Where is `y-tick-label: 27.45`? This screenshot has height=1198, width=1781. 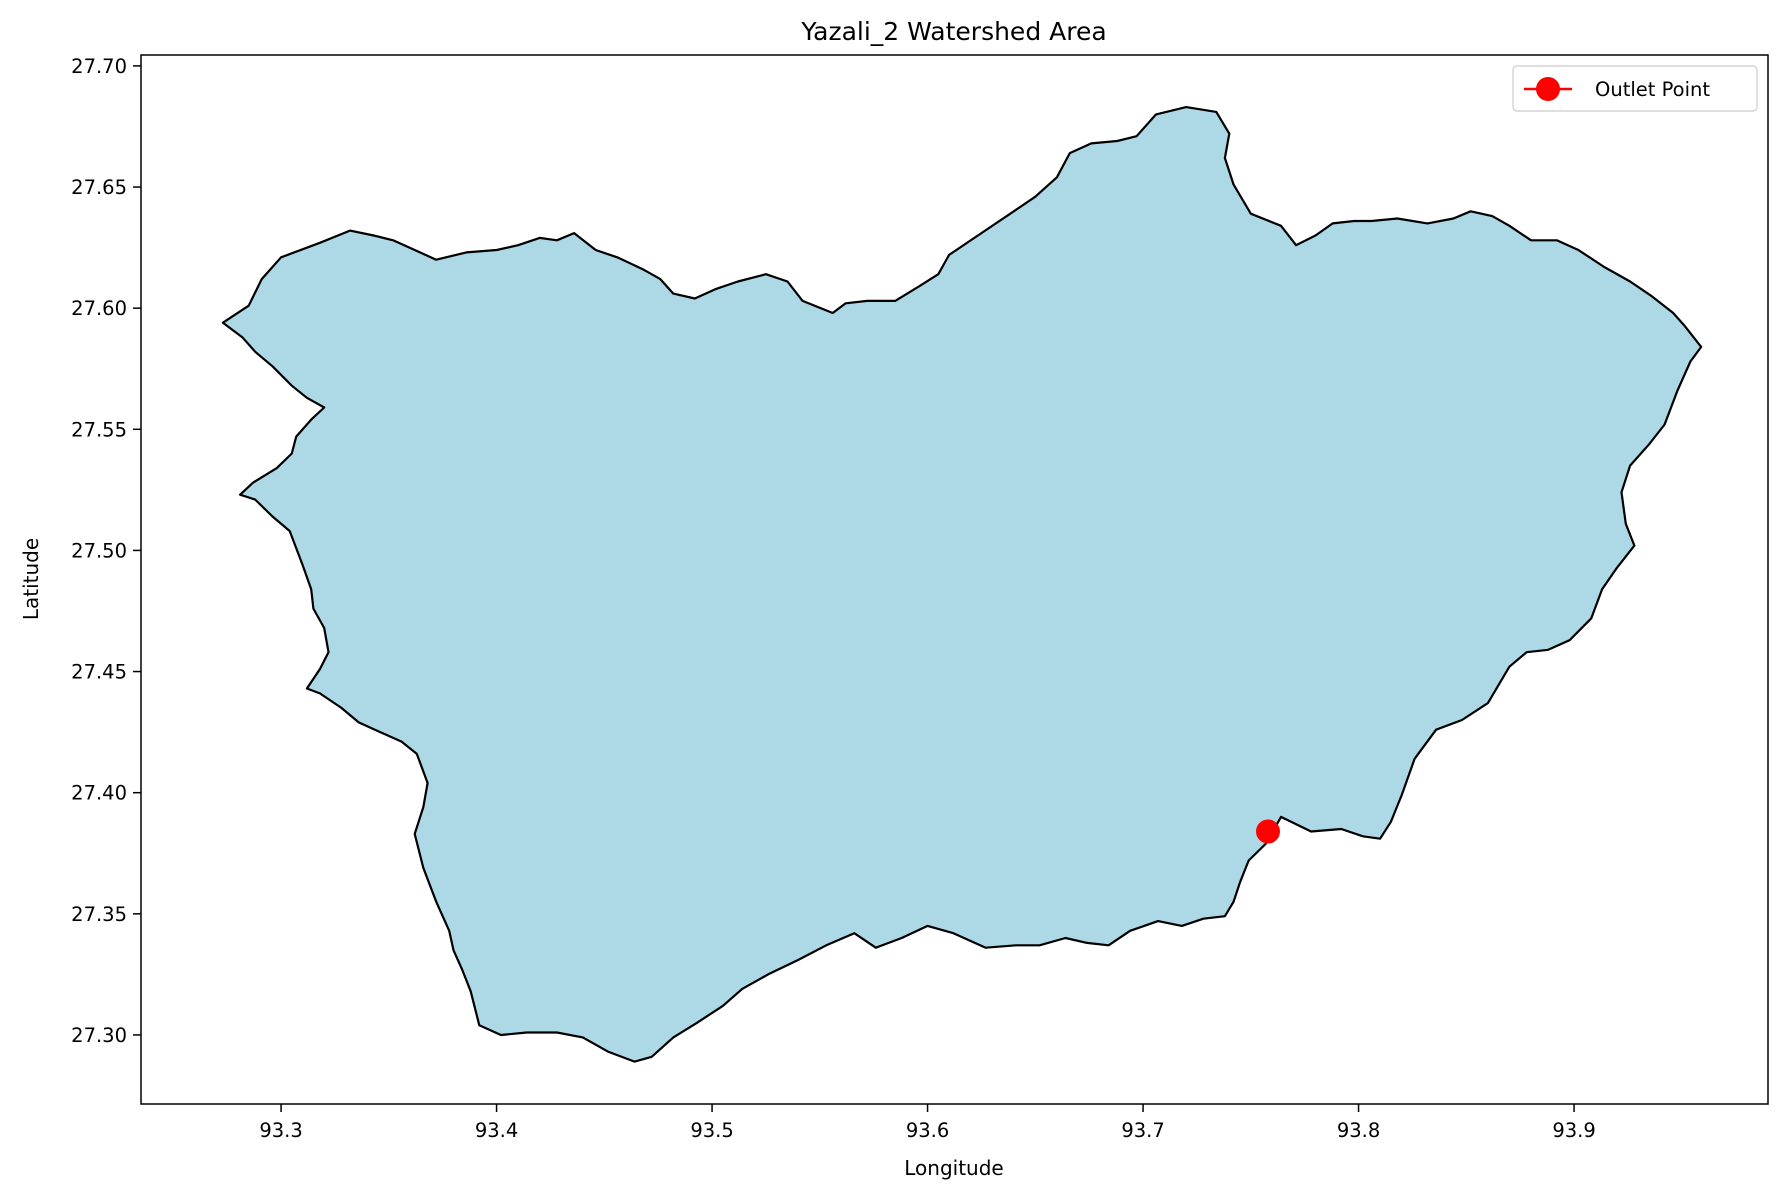
y-tick-label: 27.45 is located at coordinates (99, 672).